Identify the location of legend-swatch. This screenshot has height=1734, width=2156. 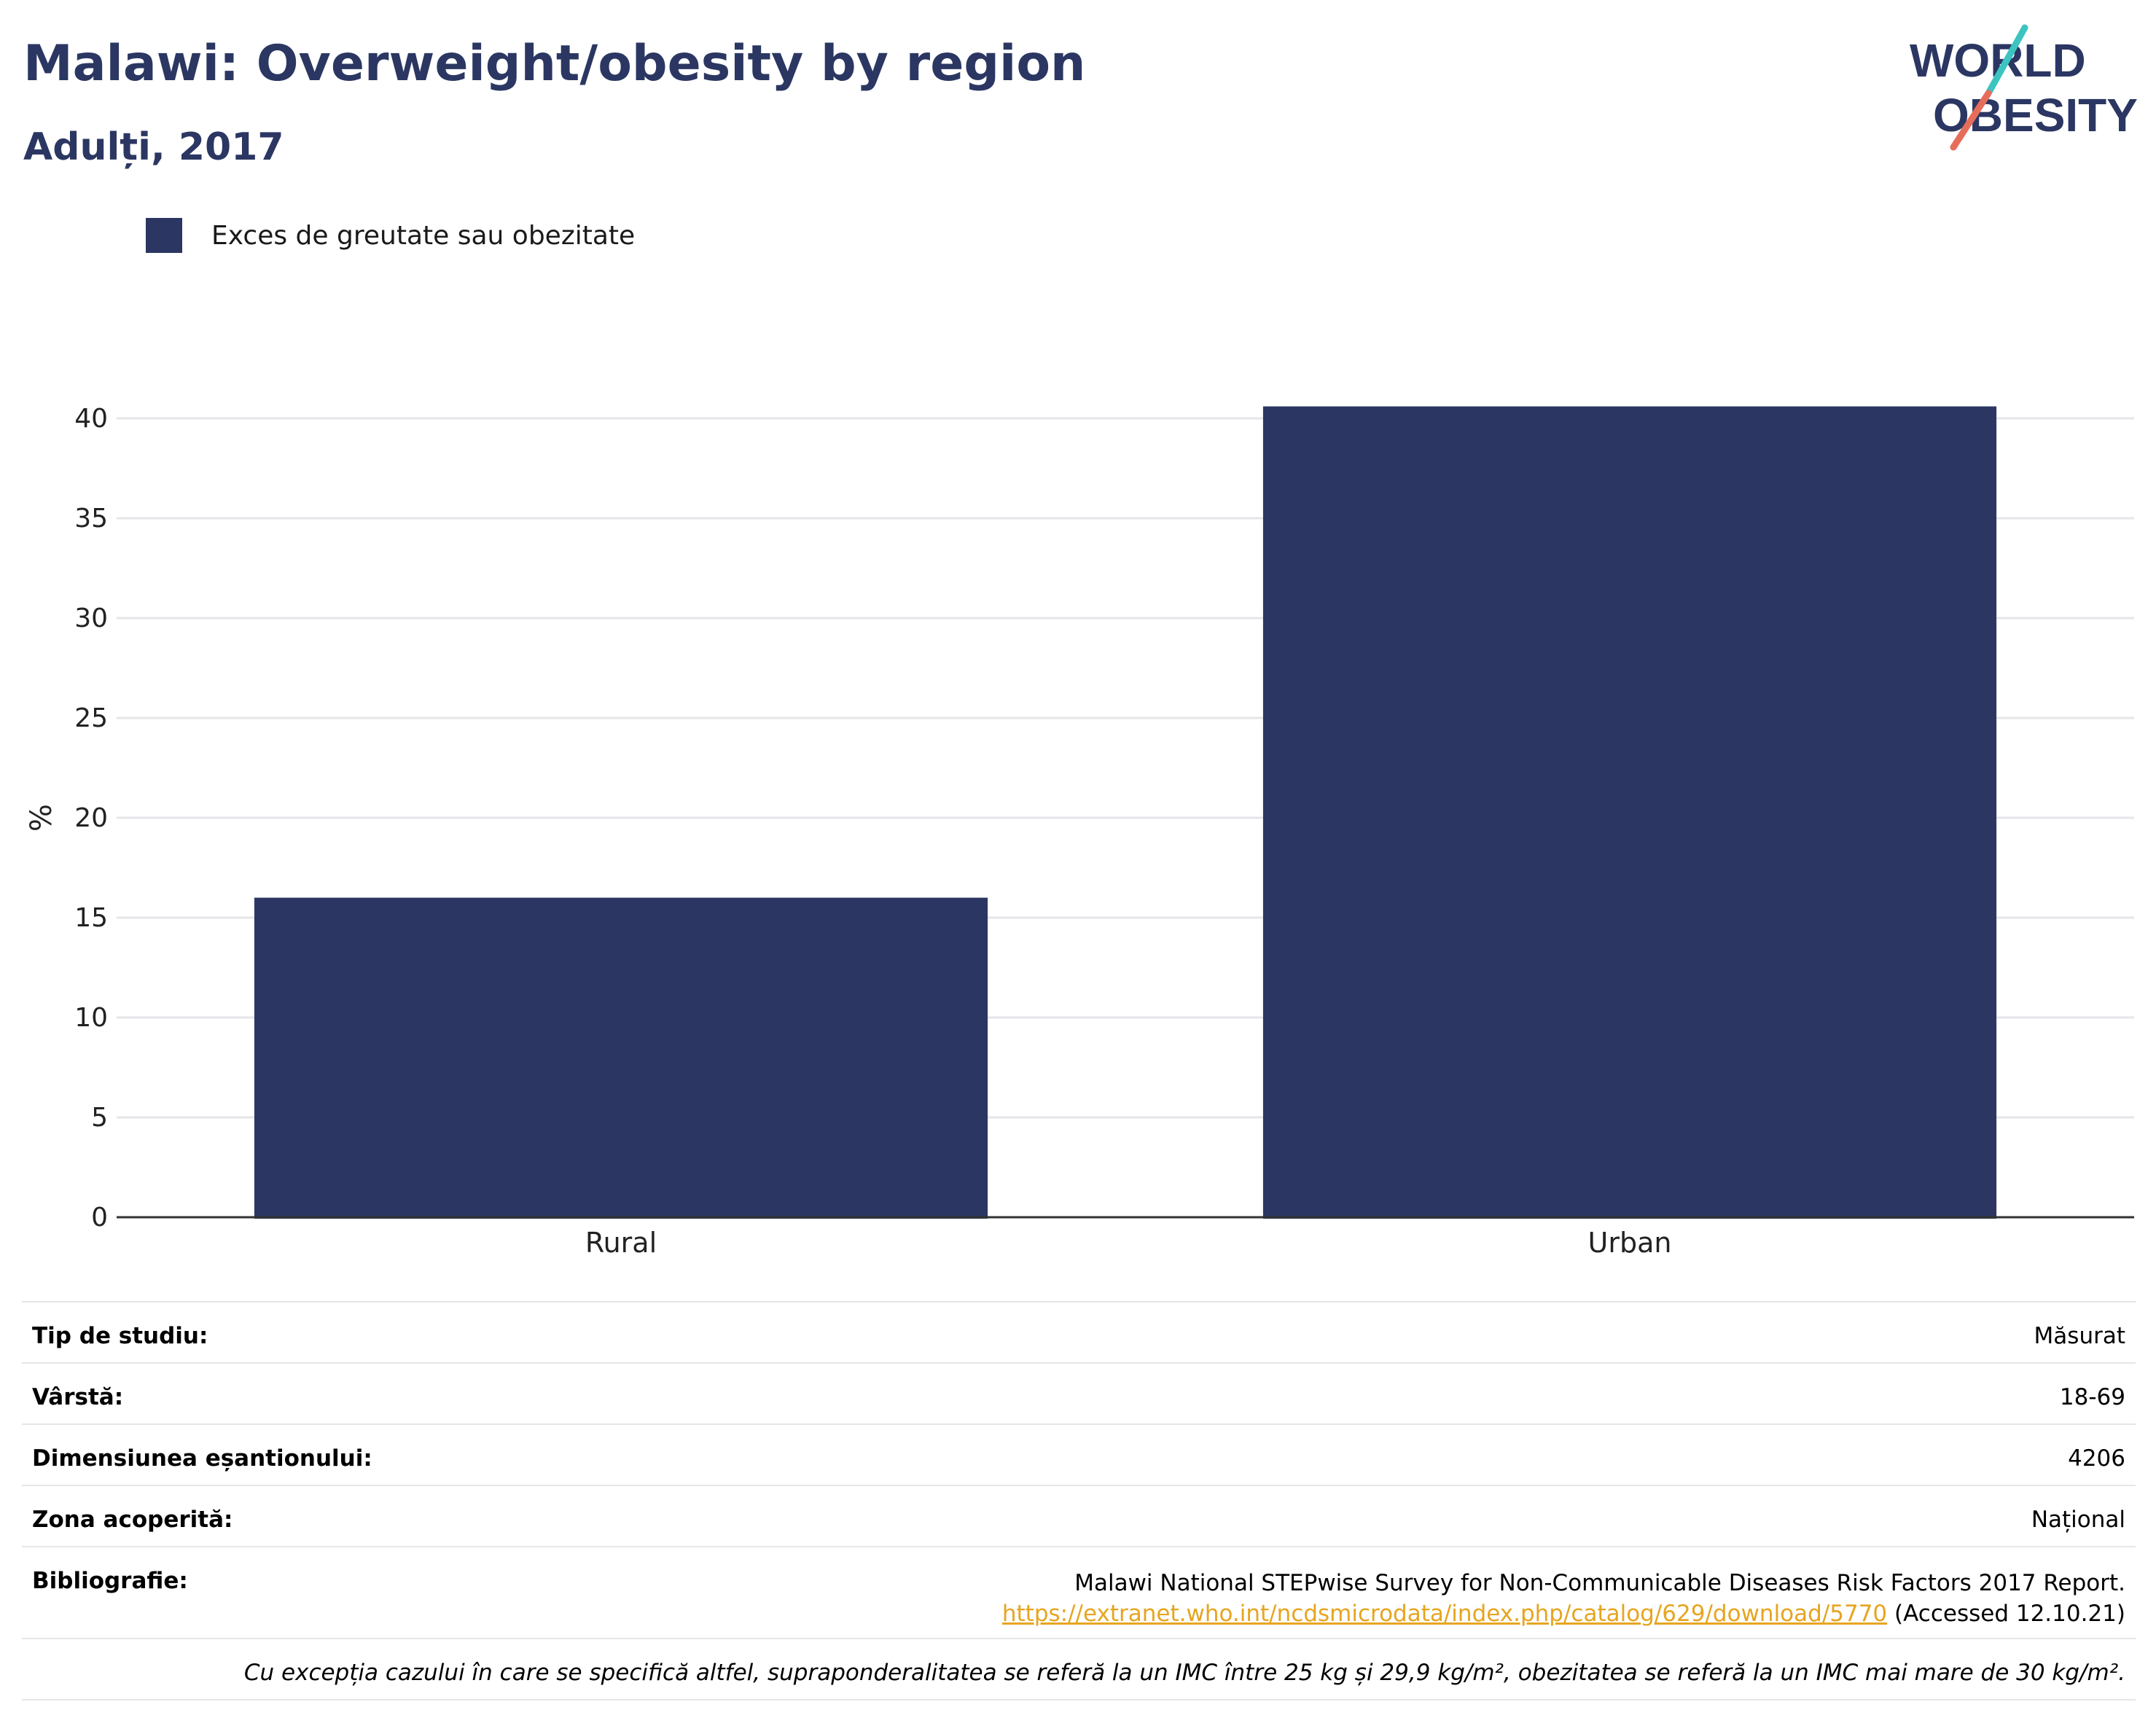
(164, 235).